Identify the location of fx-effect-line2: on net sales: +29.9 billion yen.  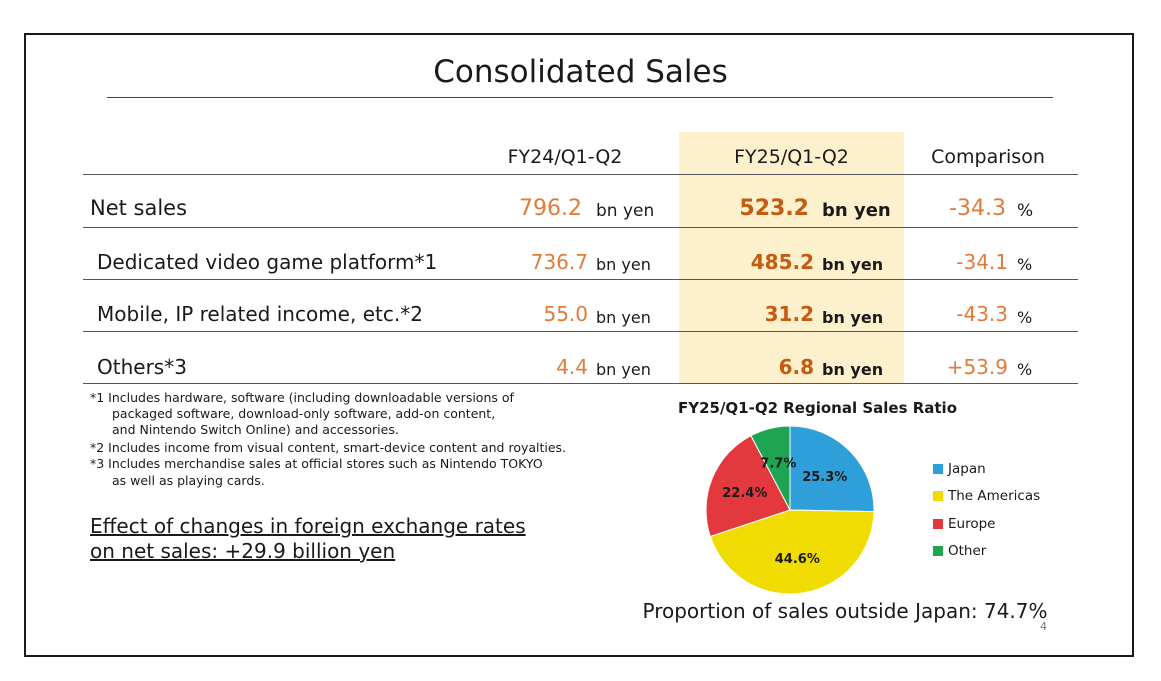
(243, 551).